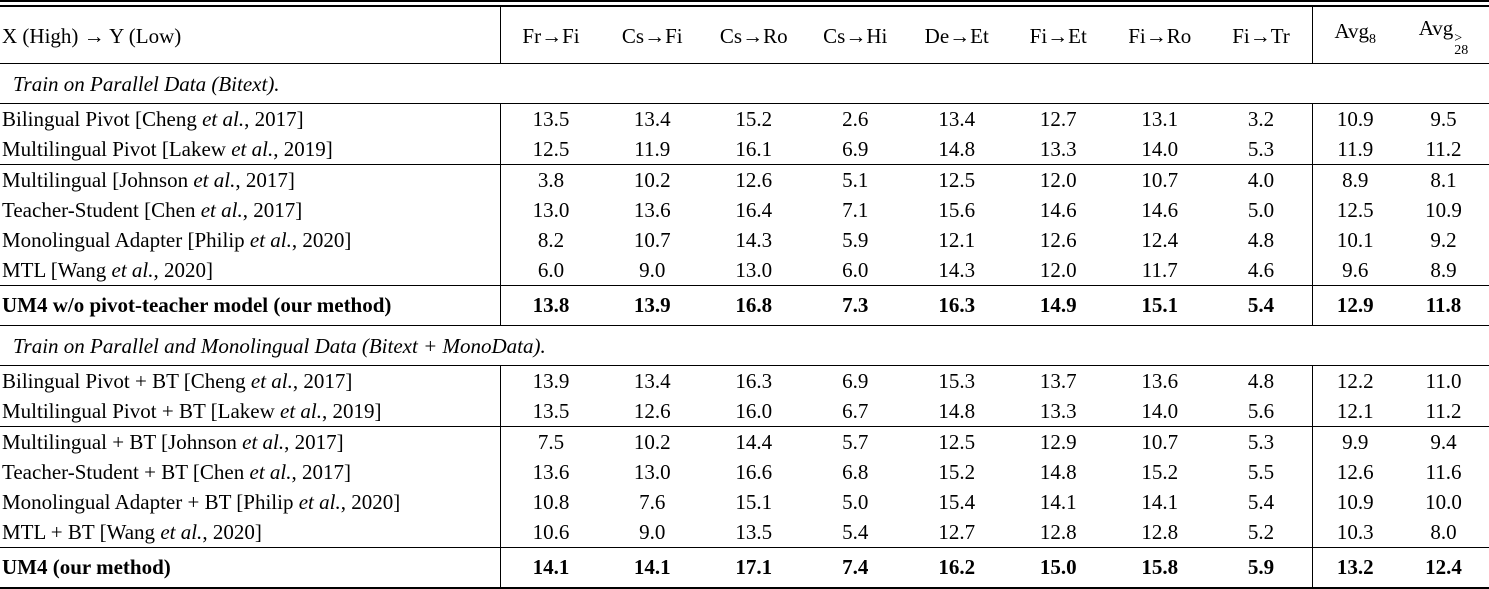 The width and height of the screenshot is (1489, 589). I want to click on avg8-cell: 13.2, so click(1354, 567).